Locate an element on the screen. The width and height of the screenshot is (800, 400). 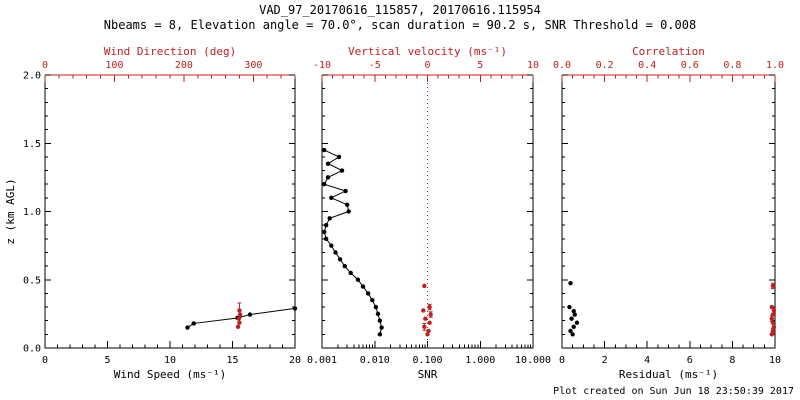
x-tick-label: 8 is located at coordinates (732, 360).